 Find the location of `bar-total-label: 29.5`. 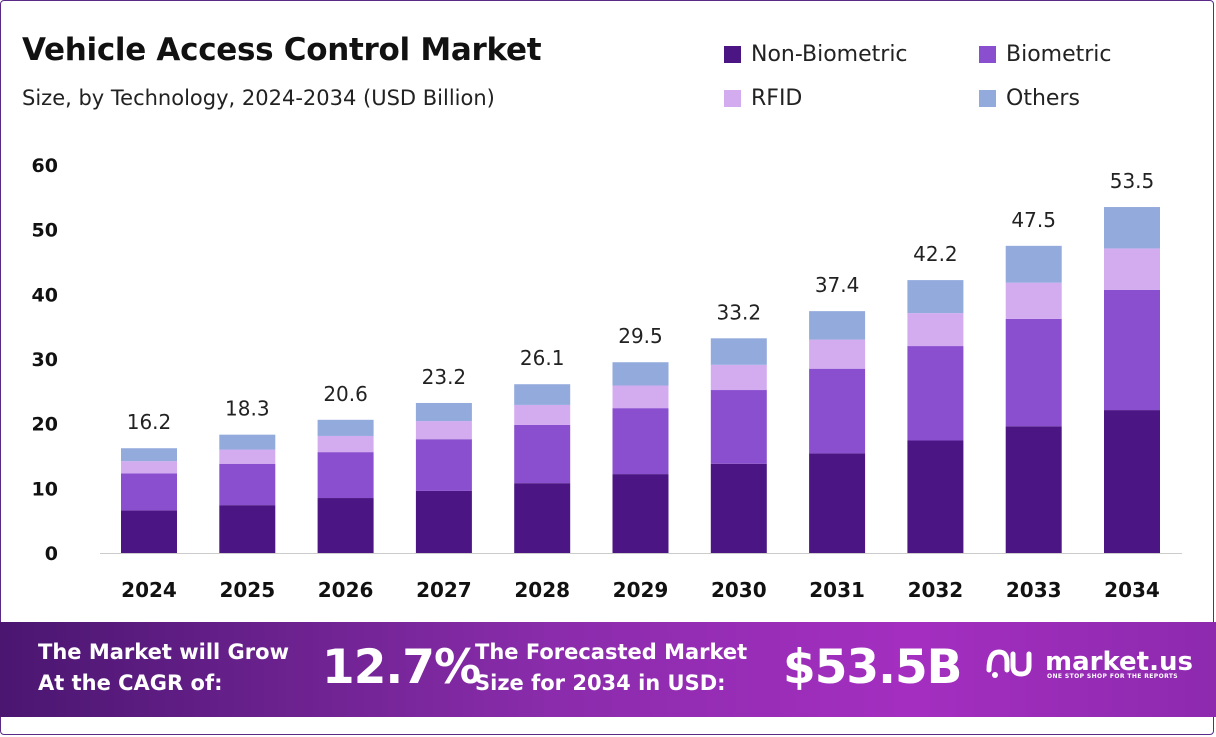

bar-total-label: 29.5 is located at coordinates (640, 336).